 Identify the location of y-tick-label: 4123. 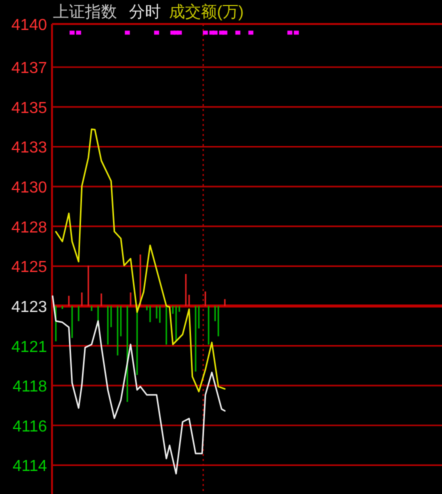
(29, 307).